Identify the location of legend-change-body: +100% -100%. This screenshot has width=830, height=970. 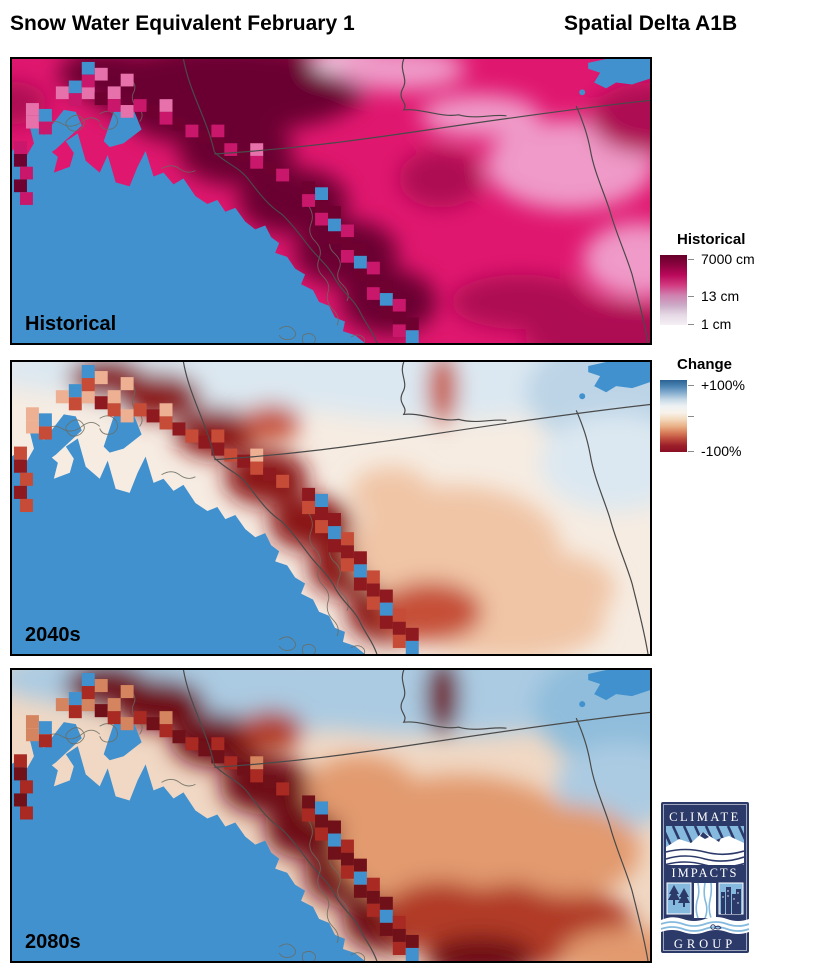
(741, 418).